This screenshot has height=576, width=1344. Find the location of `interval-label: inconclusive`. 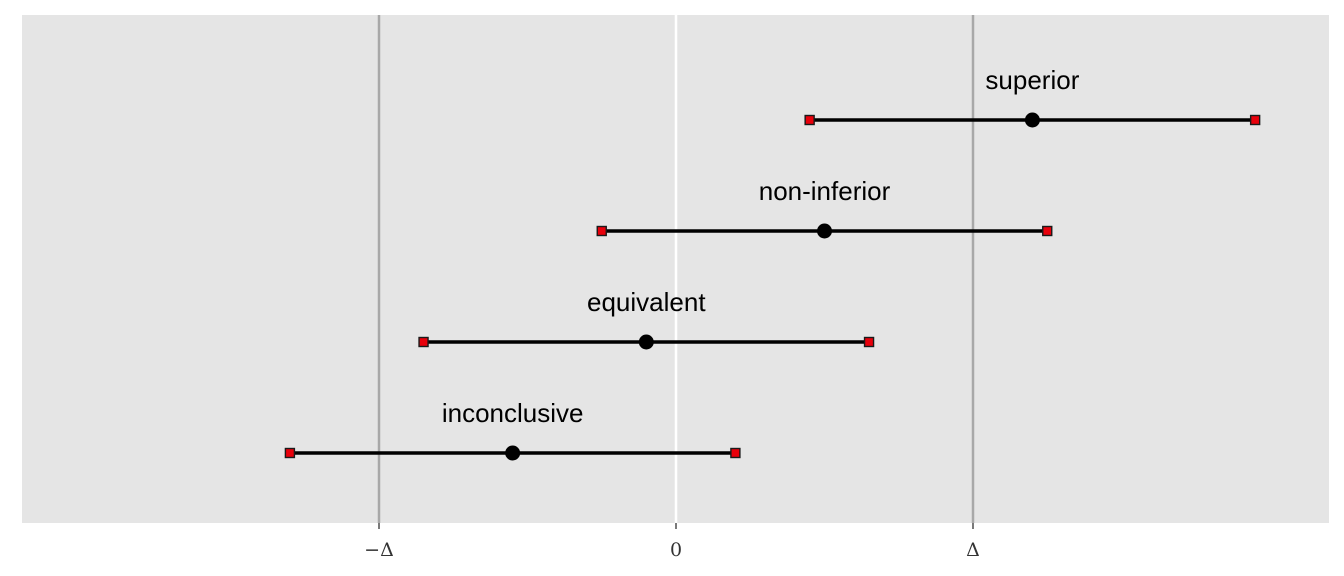

interval-label: inconclusive is located at coordinates (513, 413).